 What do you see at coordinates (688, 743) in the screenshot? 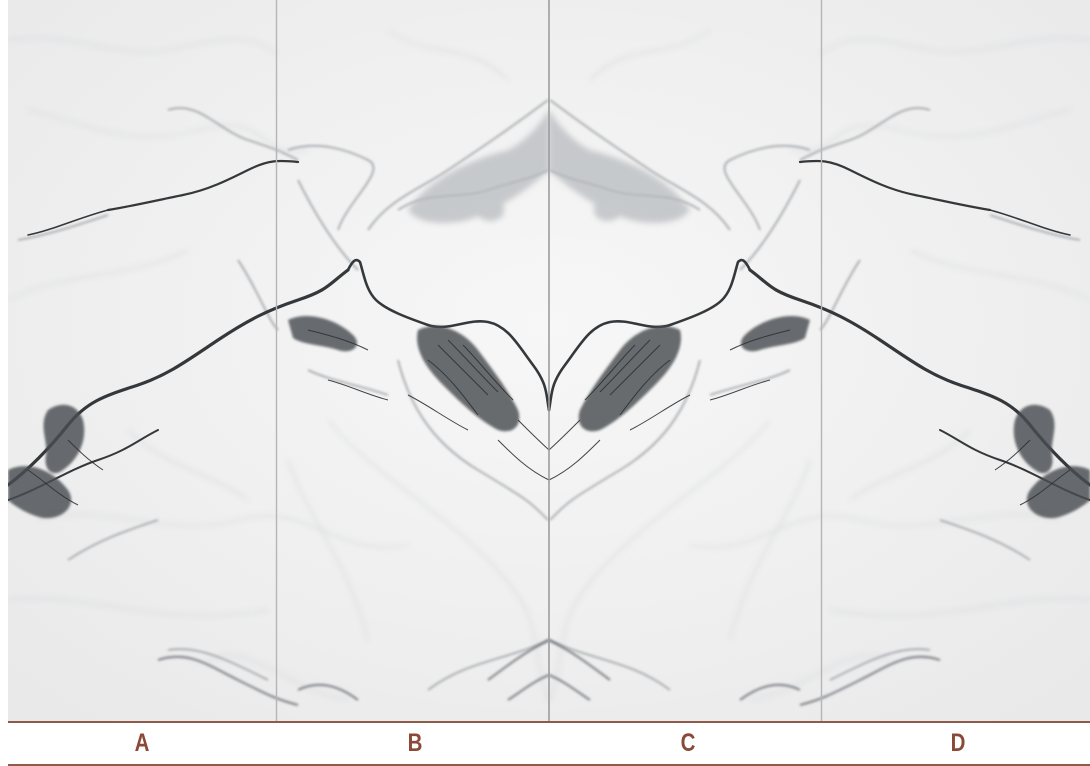
I see `panel-label-c: C` at bounding box center [688, 743].